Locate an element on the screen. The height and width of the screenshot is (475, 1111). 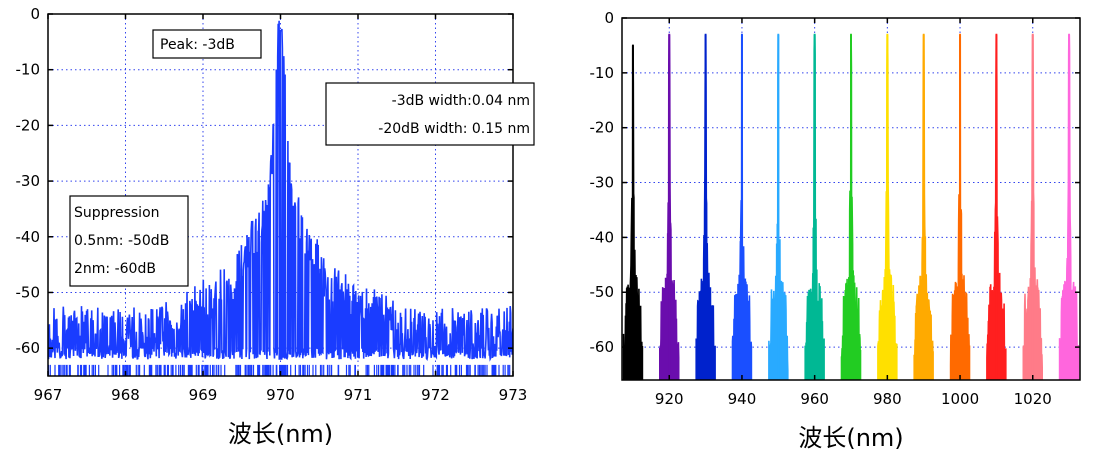
x-tick-label: 920 is located at coordinates (669, 399).